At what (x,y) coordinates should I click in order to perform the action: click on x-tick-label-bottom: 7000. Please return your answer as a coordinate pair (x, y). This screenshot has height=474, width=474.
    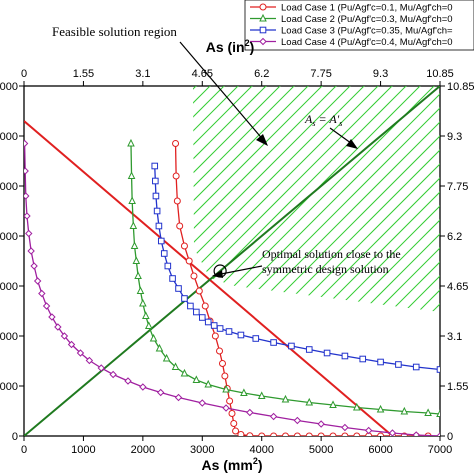
    Looking at the image, I should click on (440, 450).